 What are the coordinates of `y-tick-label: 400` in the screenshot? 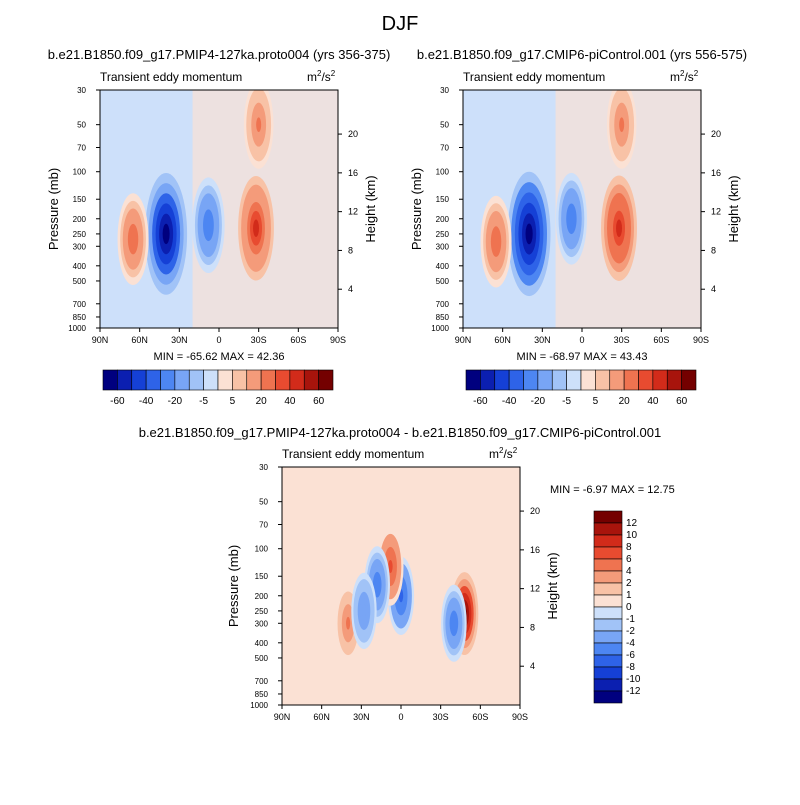 It's located at (262, 643).